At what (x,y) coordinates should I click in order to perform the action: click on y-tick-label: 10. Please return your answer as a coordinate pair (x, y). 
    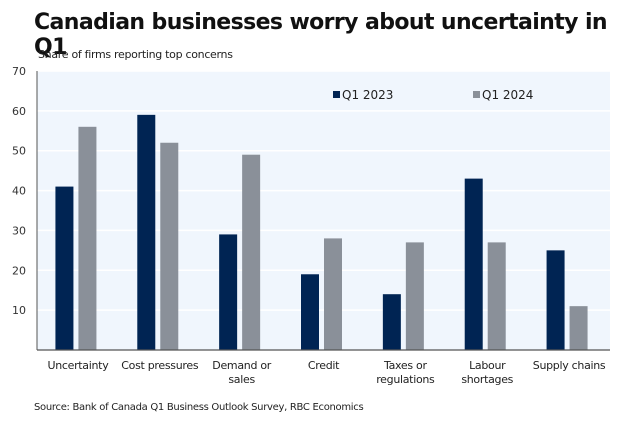
    Looking at the image, I should click on (19, 310).